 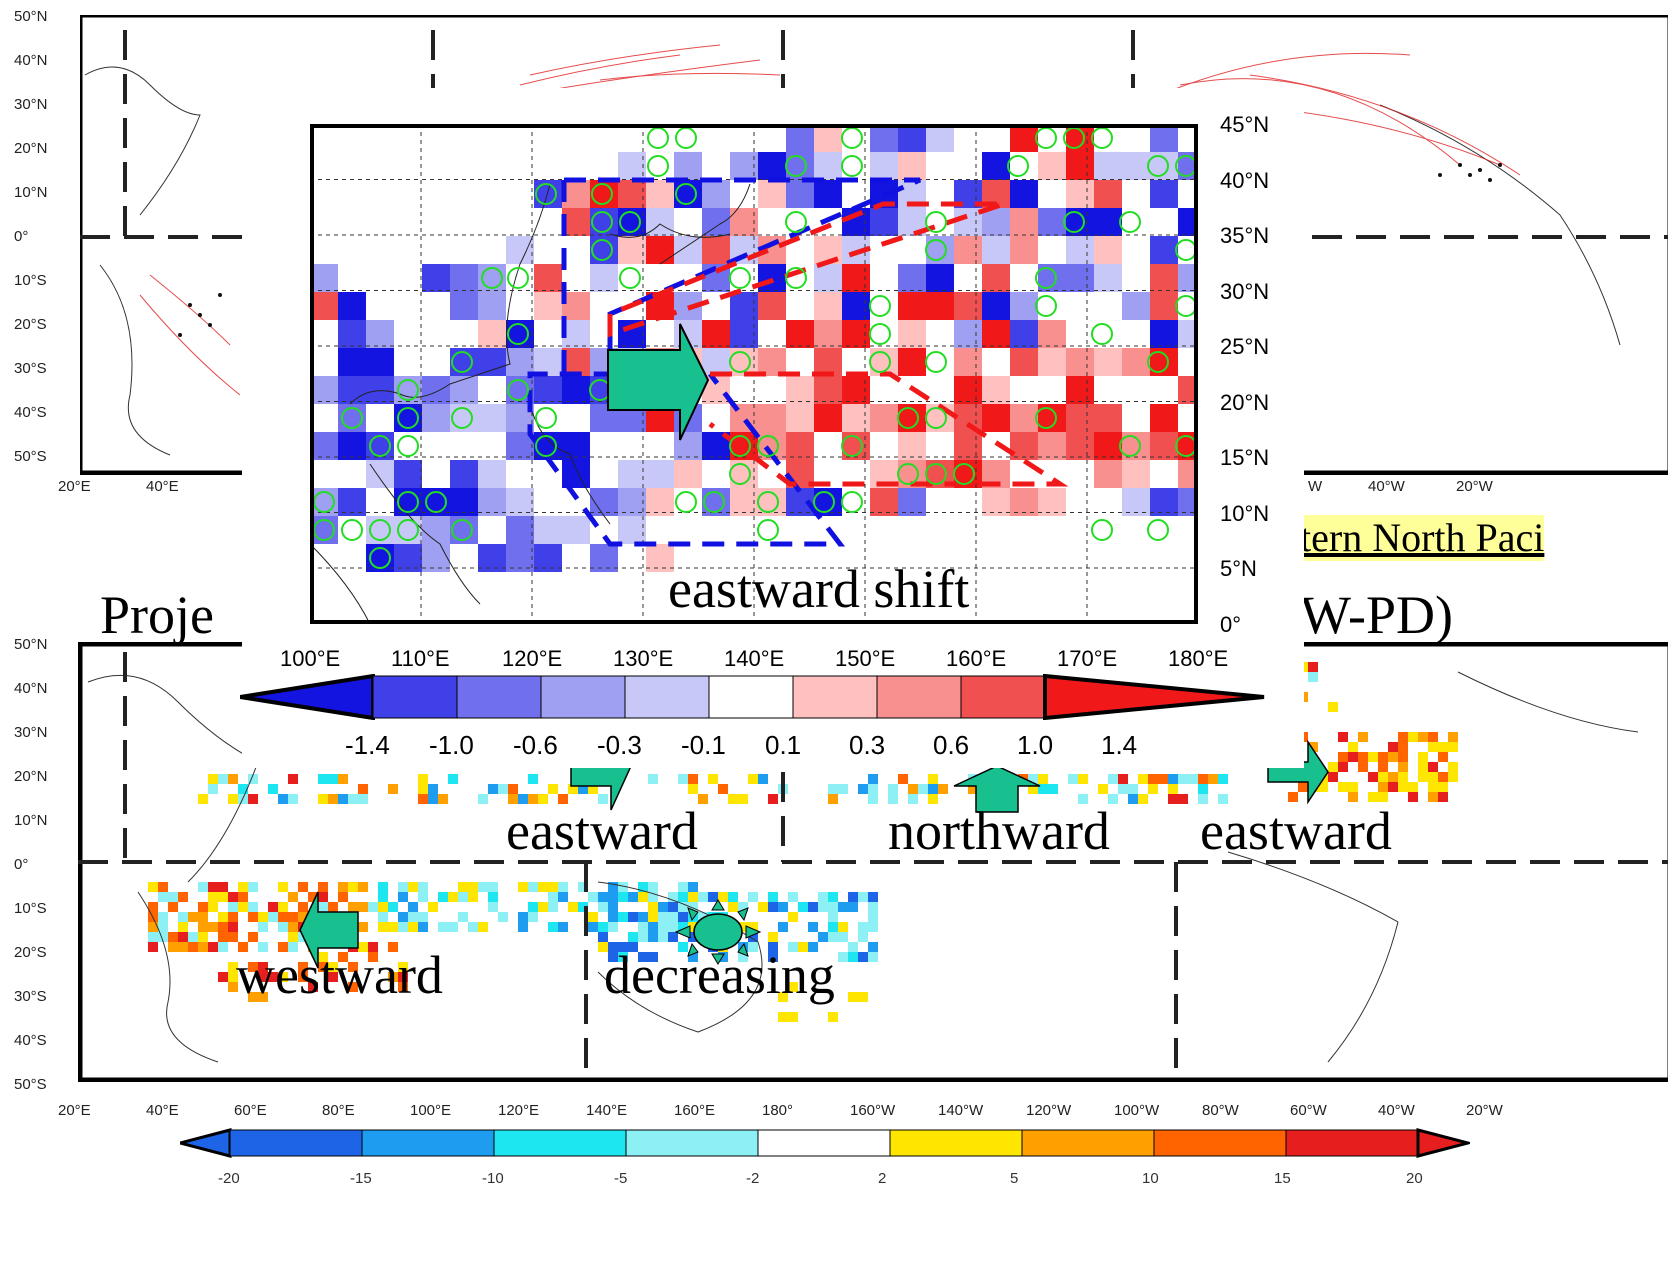 What do you see at coordinates (1049, 1110) in the screenshot?
I see `bottom-lon-label: 120°W` at bounding box center [1049, 1110].